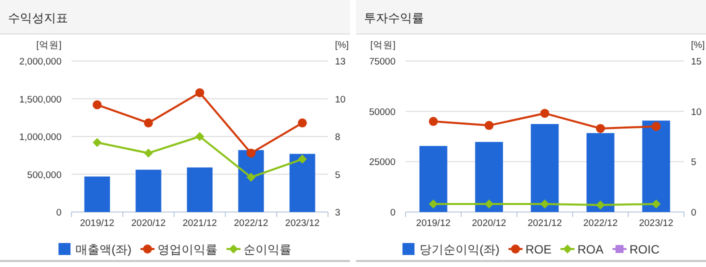  I want to click on y-tick-label: 75000, so click(382, 62).